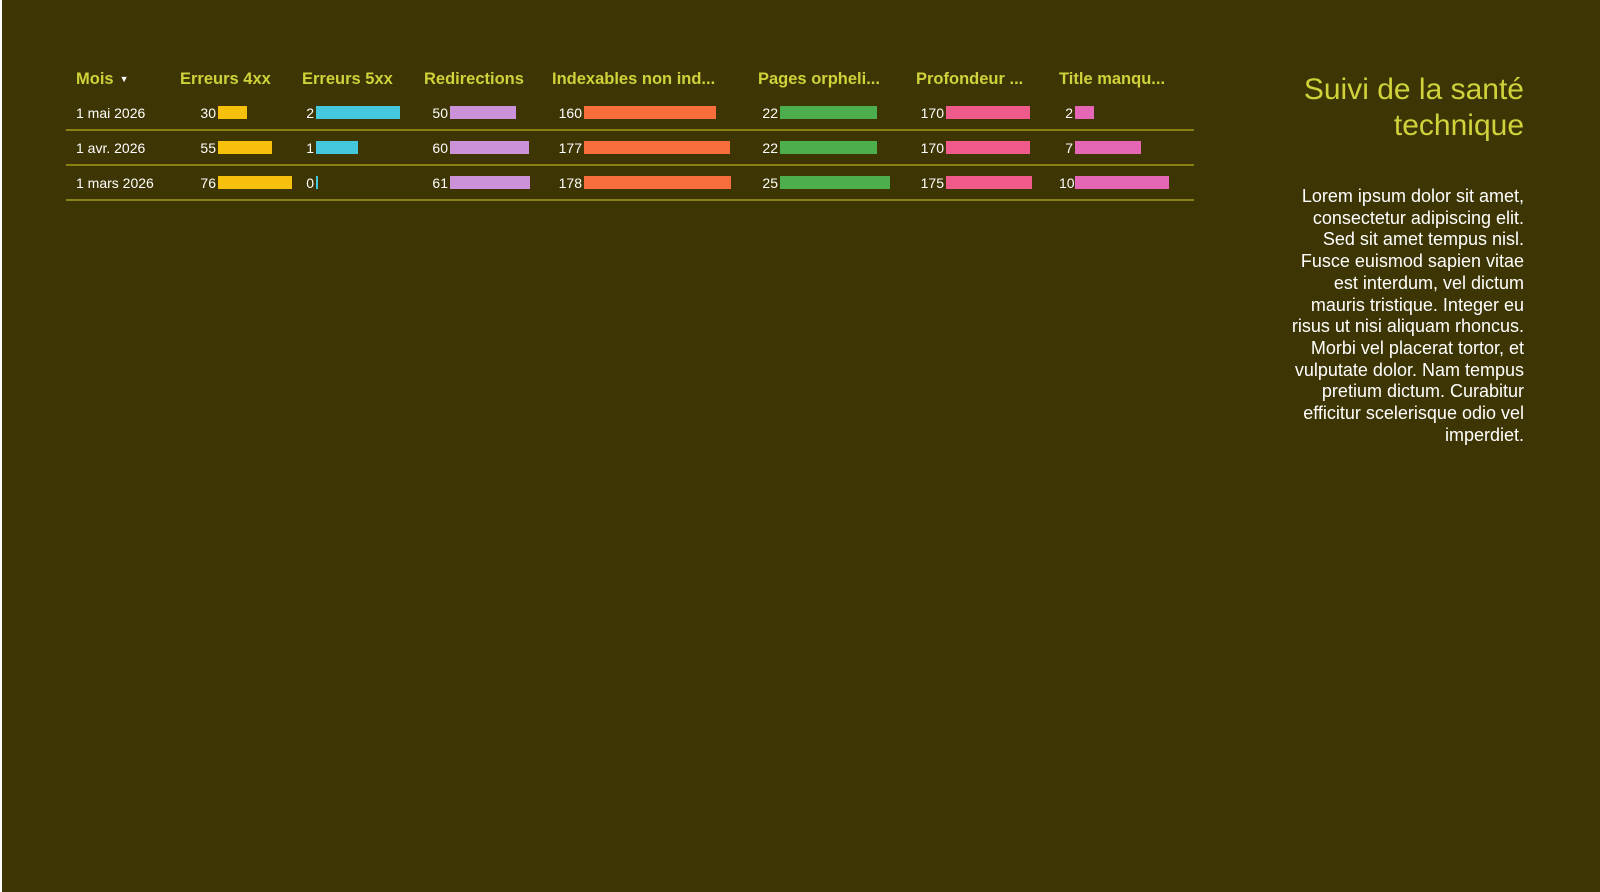  Describe the element at coordinates (932, 182) in the screenshot. I see `data-label: 175` at that location.